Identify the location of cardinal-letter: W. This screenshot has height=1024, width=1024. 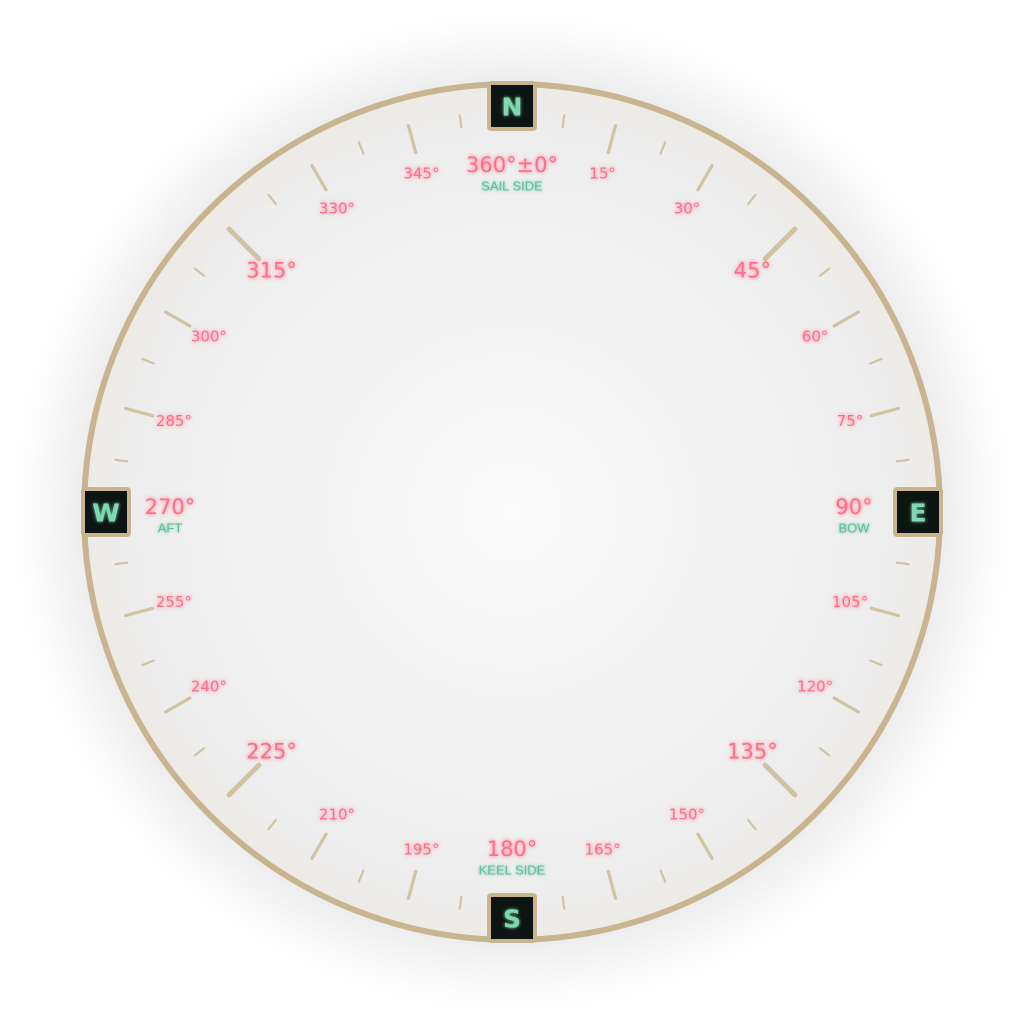
(106, 513).